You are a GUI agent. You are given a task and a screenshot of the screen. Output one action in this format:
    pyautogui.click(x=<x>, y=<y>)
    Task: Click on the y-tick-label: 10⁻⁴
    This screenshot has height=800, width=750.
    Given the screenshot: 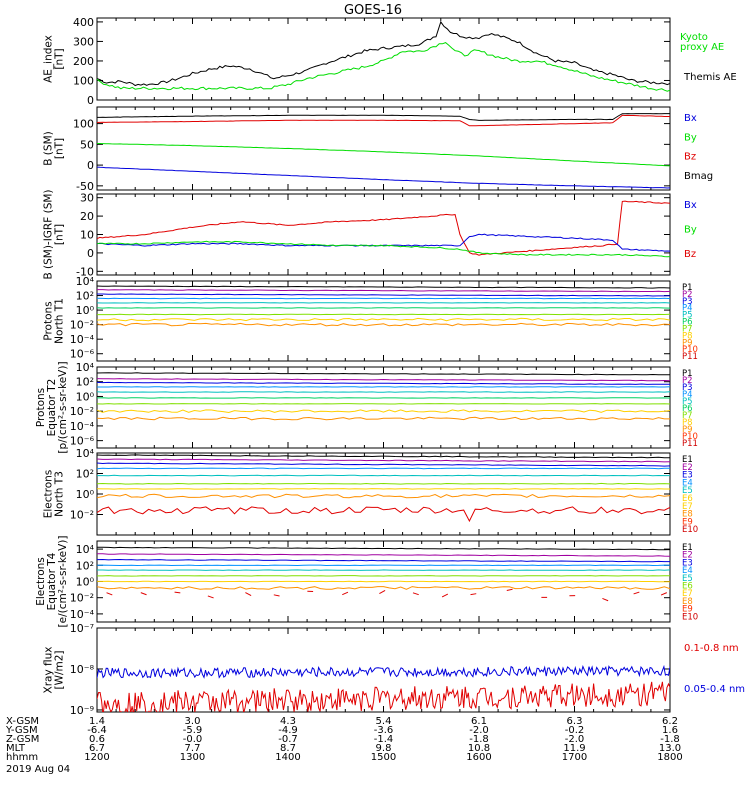 What is the action you would take?
    pyautogui.click(x=82, y=614)
    